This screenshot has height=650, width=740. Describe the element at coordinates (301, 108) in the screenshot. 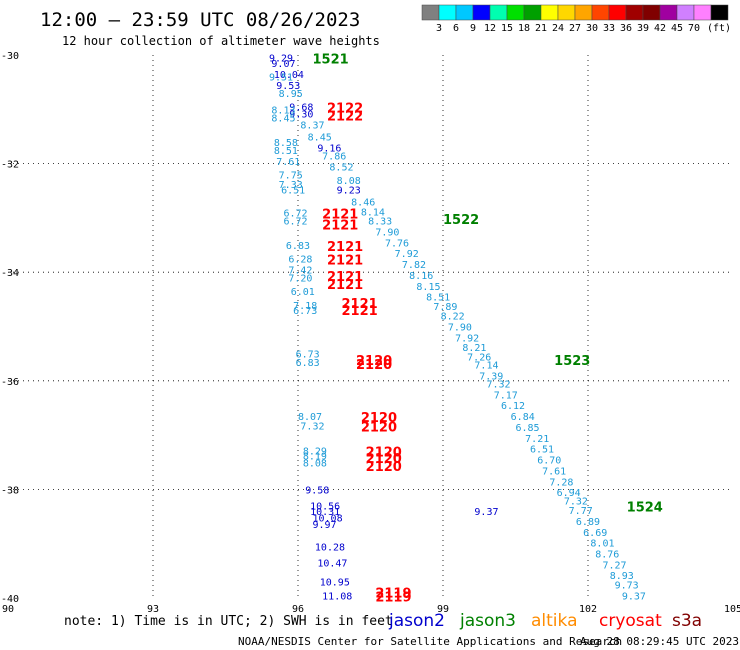

I see `point-label-jason2: 9.68` at that location.